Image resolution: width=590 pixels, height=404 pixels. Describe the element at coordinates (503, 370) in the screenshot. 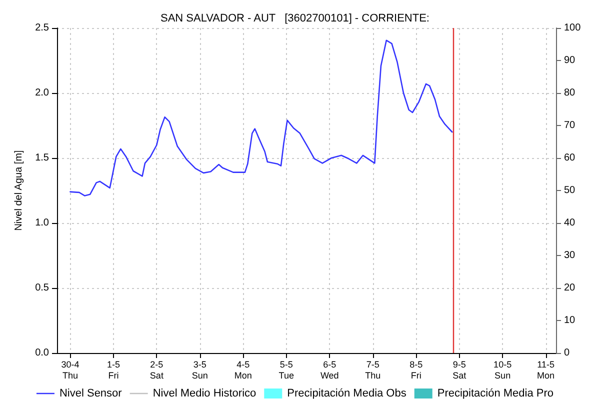

I see `x-tick-label: 10-5 Sun` at that location.